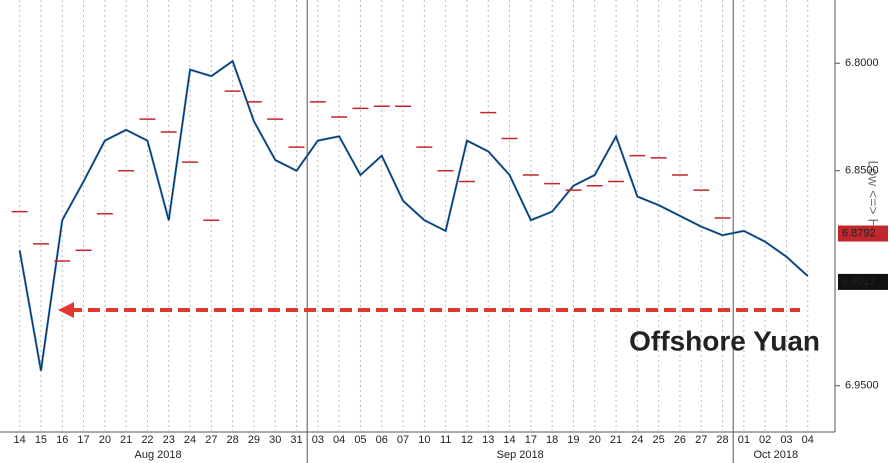  Describe the element at coordinates (724, 340) in the screenshot. I see `annotation: Offshore Yuan` at that location.